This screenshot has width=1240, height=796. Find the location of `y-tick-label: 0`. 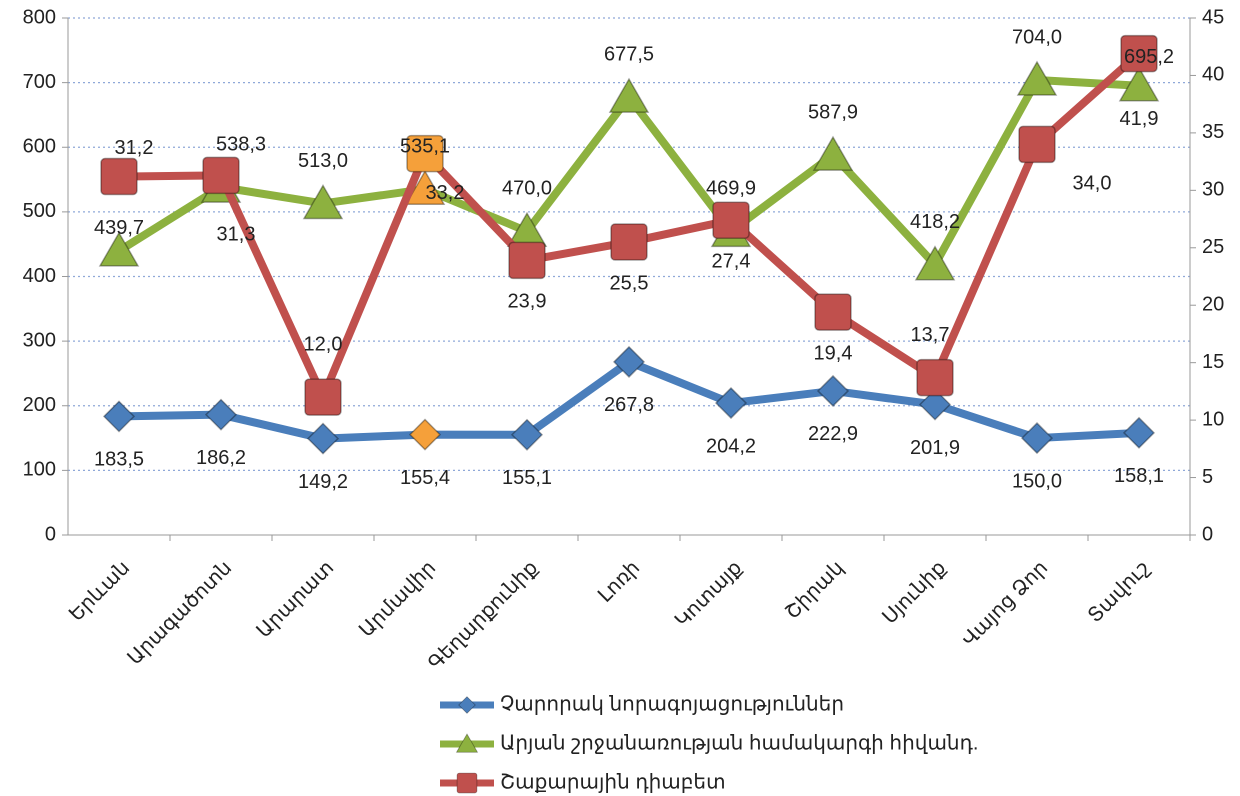

y-tick-label: 0 is located at coordinates (50, 534).